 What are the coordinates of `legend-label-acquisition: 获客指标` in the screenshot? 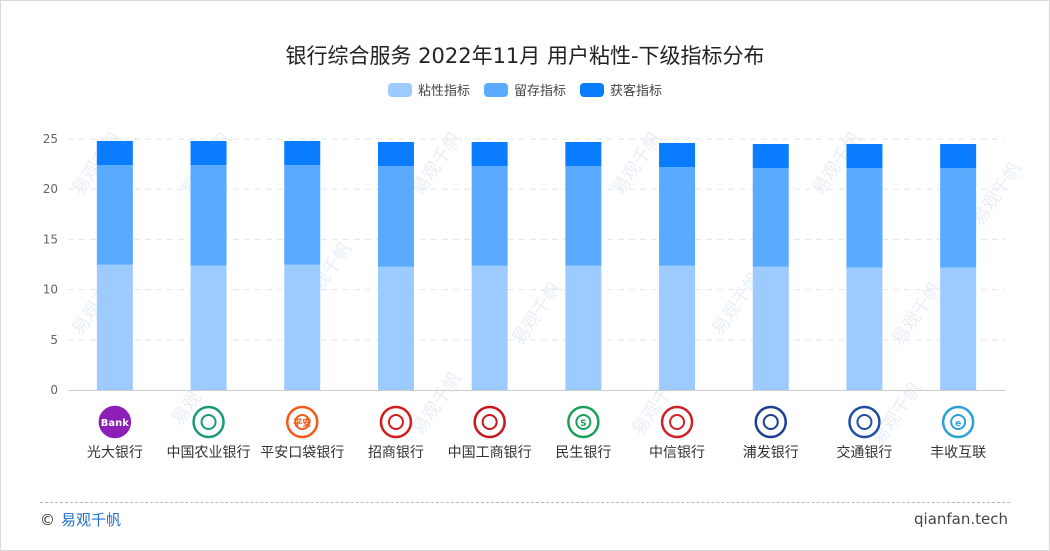 It's located at (636, 91).